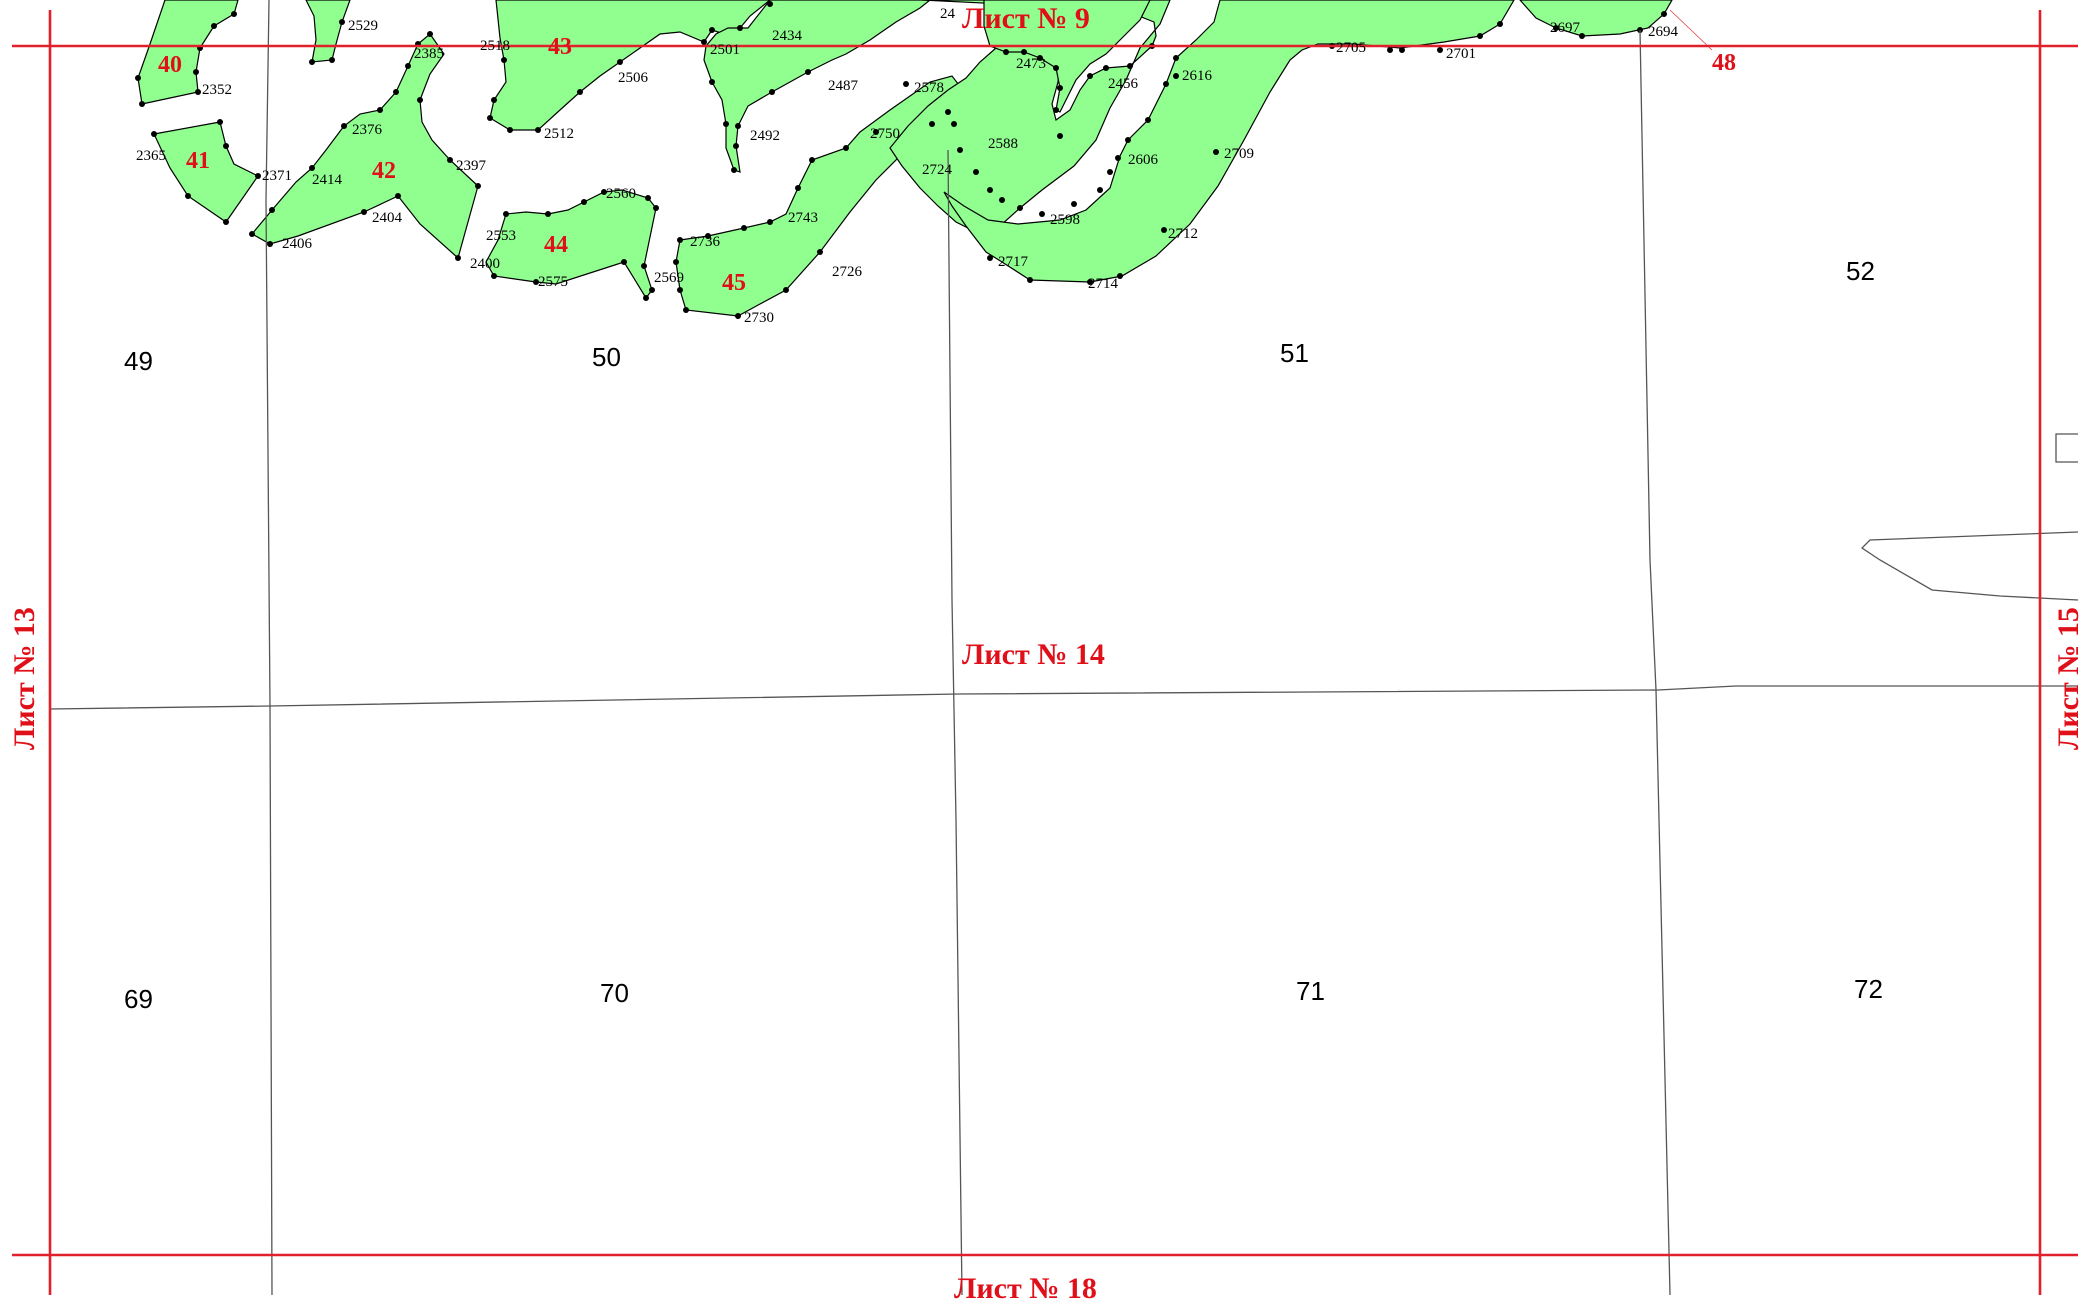 This screenshot has height=1302, width=2089. Describe the element at coordinates (614, 993) in the screenshot. I see `plot-number-70: 70` at that location.